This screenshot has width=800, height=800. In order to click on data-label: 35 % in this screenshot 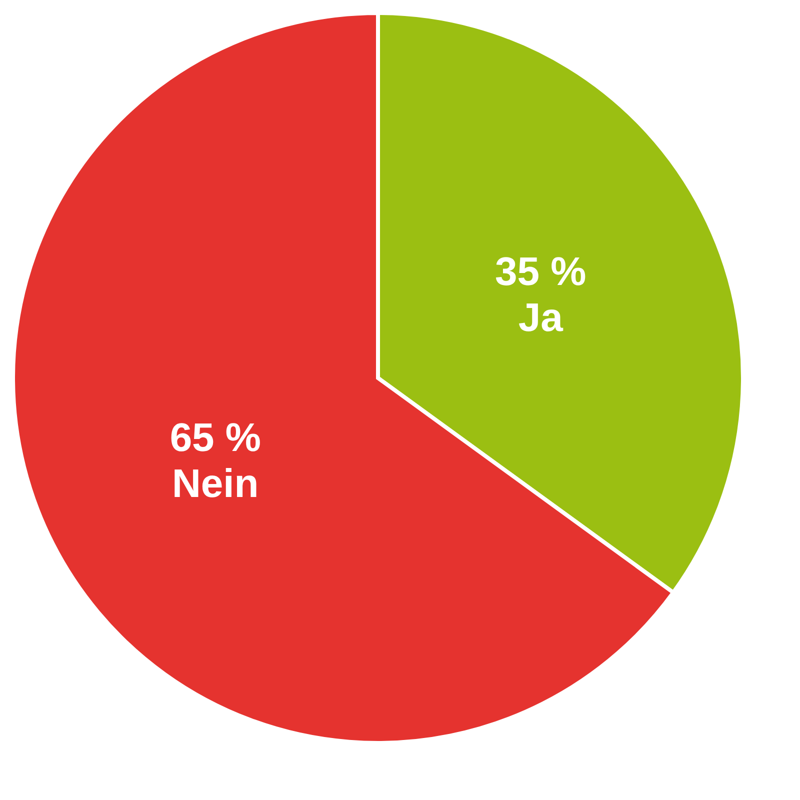, I will do `click(540, 272)`.